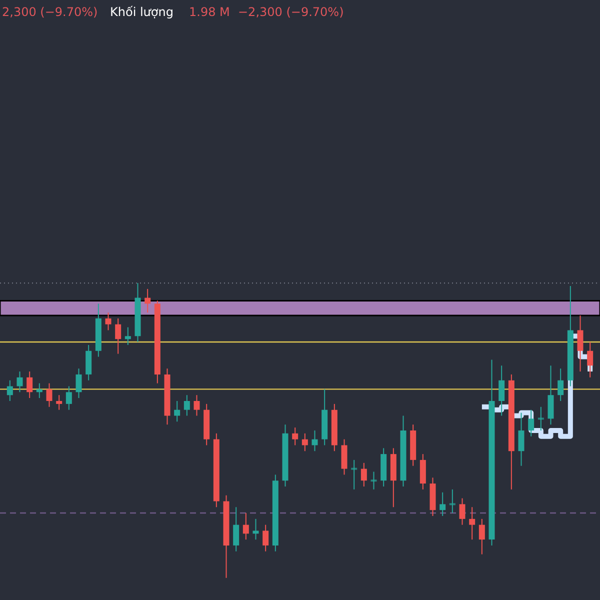 The width and height of the screenshot is (600, 600). What do you see at coordinates (291, 12) in the screenshot?
I see `text: −2,300 (−9.70%)` at bounding box center [291, 12].